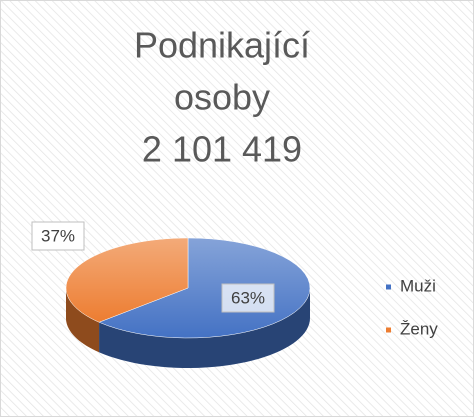 This screenshot has width=474, height=417. I want to click on data-label: 37%, so click(58, 235).